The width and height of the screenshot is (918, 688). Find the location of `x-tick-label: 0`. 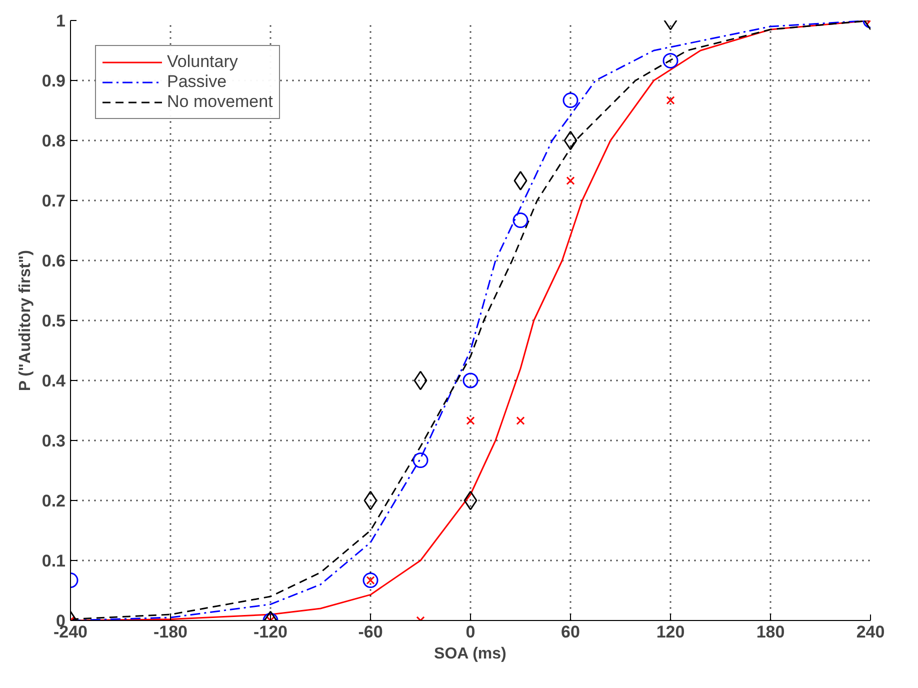

x-tick-label: 0 is located at coordinates (471, 632).